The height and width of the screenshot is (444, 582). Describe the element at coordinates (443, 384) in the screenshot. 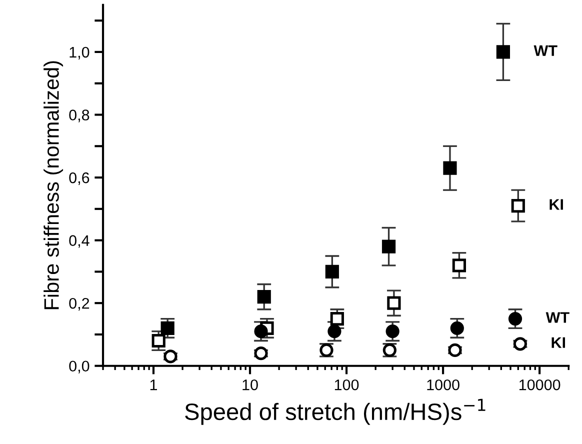

I see `x-tick-label: 1000` at that location.